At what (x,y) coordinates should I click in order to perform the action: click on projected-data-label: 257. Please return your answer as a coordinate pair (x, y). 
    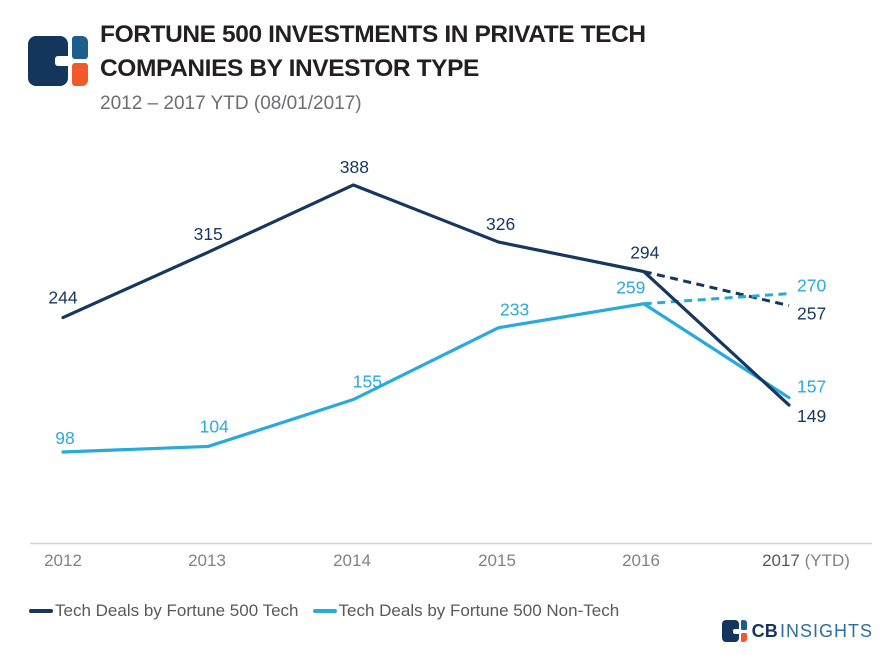
    Looking at the image, I should click on (811, 314).